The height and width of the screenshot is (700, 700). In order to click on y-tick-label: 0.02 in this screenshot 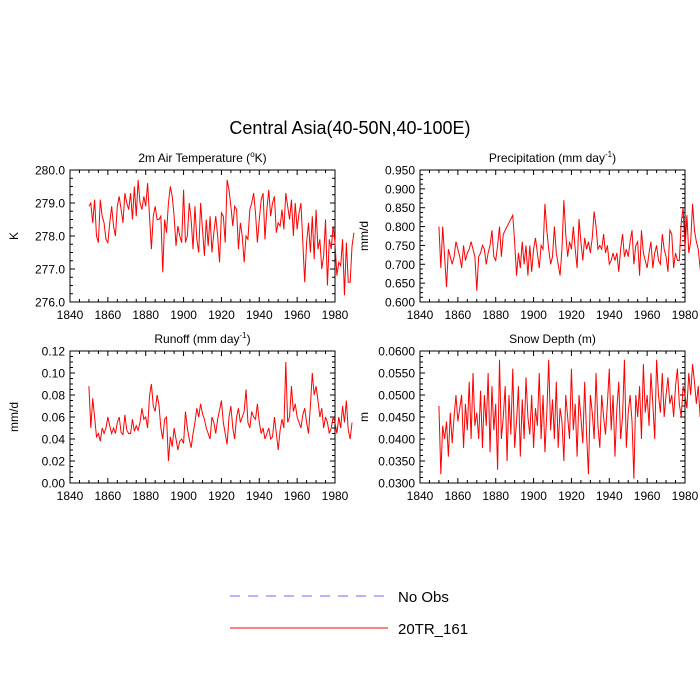, I will do `click(54, 462)`.